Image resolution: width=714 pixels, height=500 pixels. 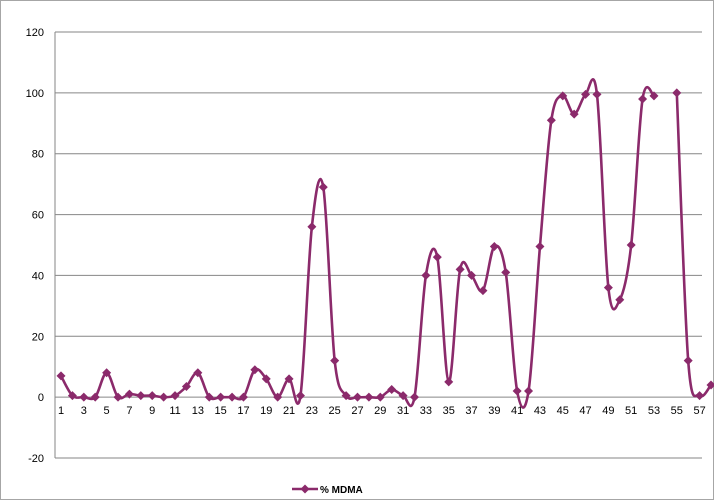 What do you see at coordinates (699, 411) in the screenshot?
I see `x-tick-label: 57` at bounding box center [699, 411].